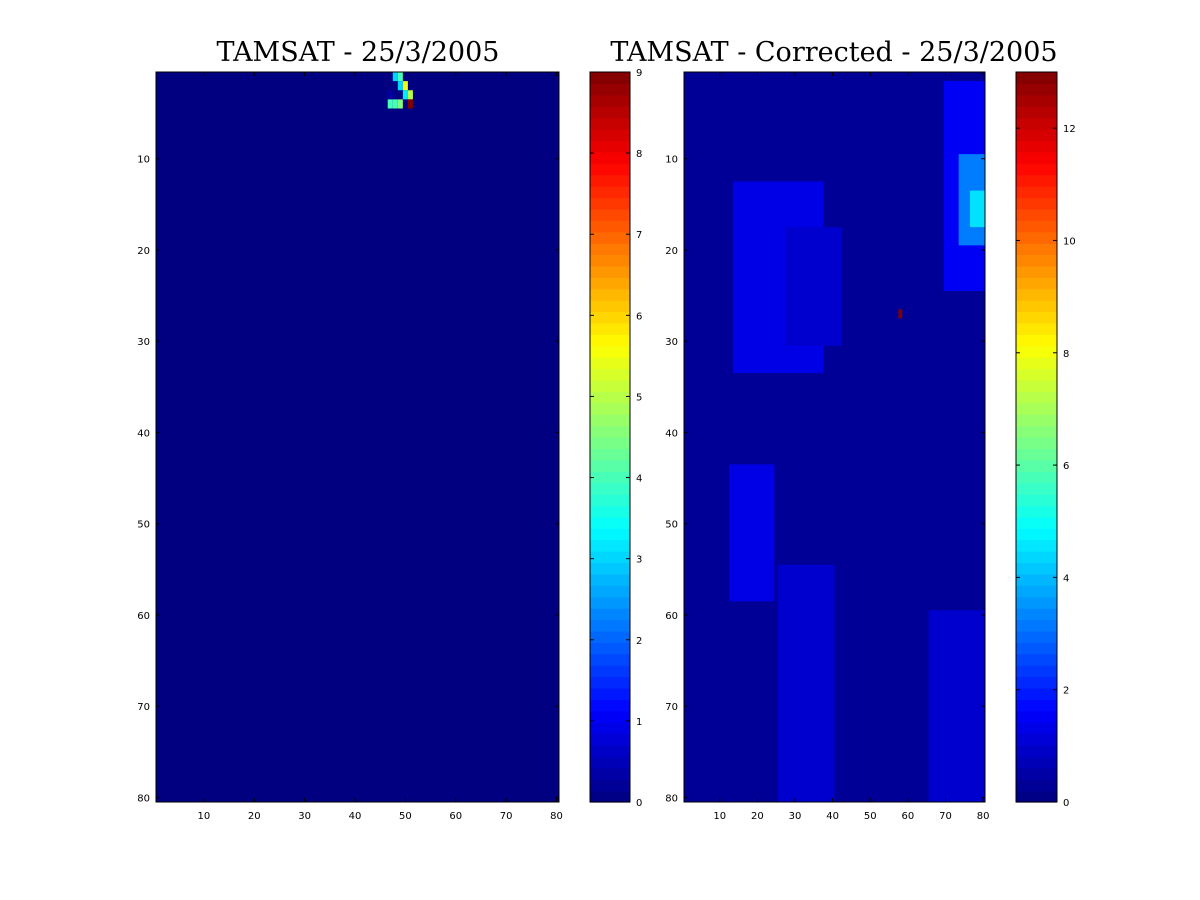 The image size is (1200, 900). I want to click on colorbar-tick-label-1: 1, so click(639, 722).